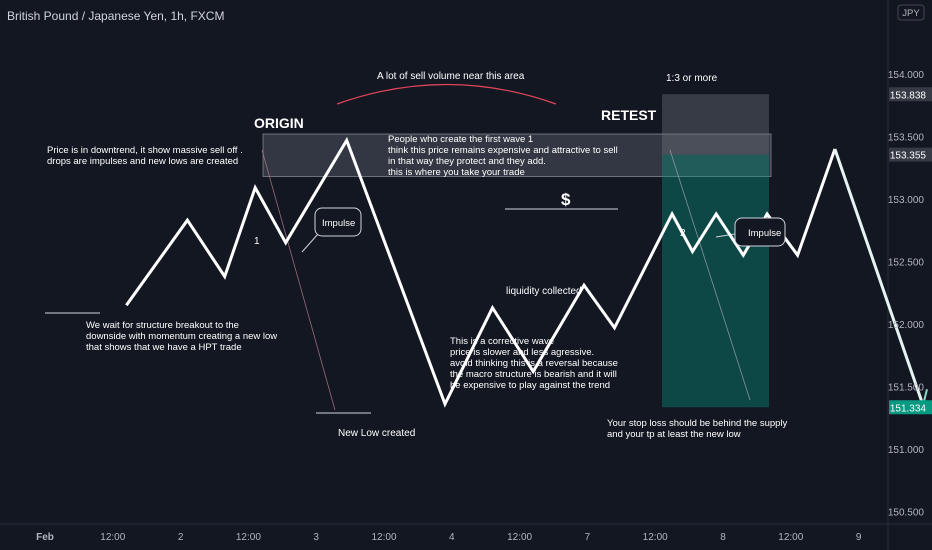 The width and height of the screenshot is (932, 550). I want to click on impulse-2-pointer, so click(725, 235).